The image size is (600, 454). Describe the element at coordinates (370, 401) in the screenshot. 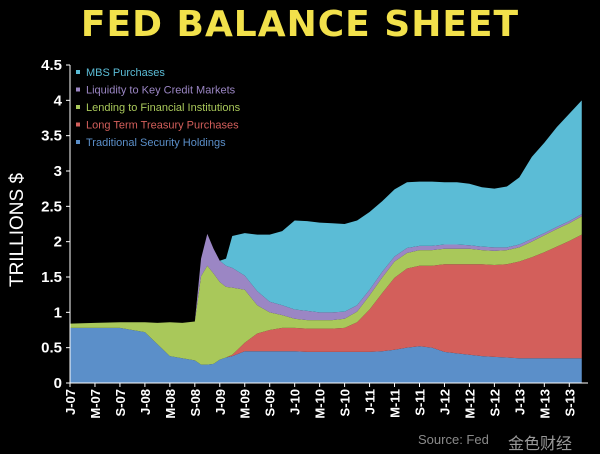

I see `x-tick-label: J-11` at that location.